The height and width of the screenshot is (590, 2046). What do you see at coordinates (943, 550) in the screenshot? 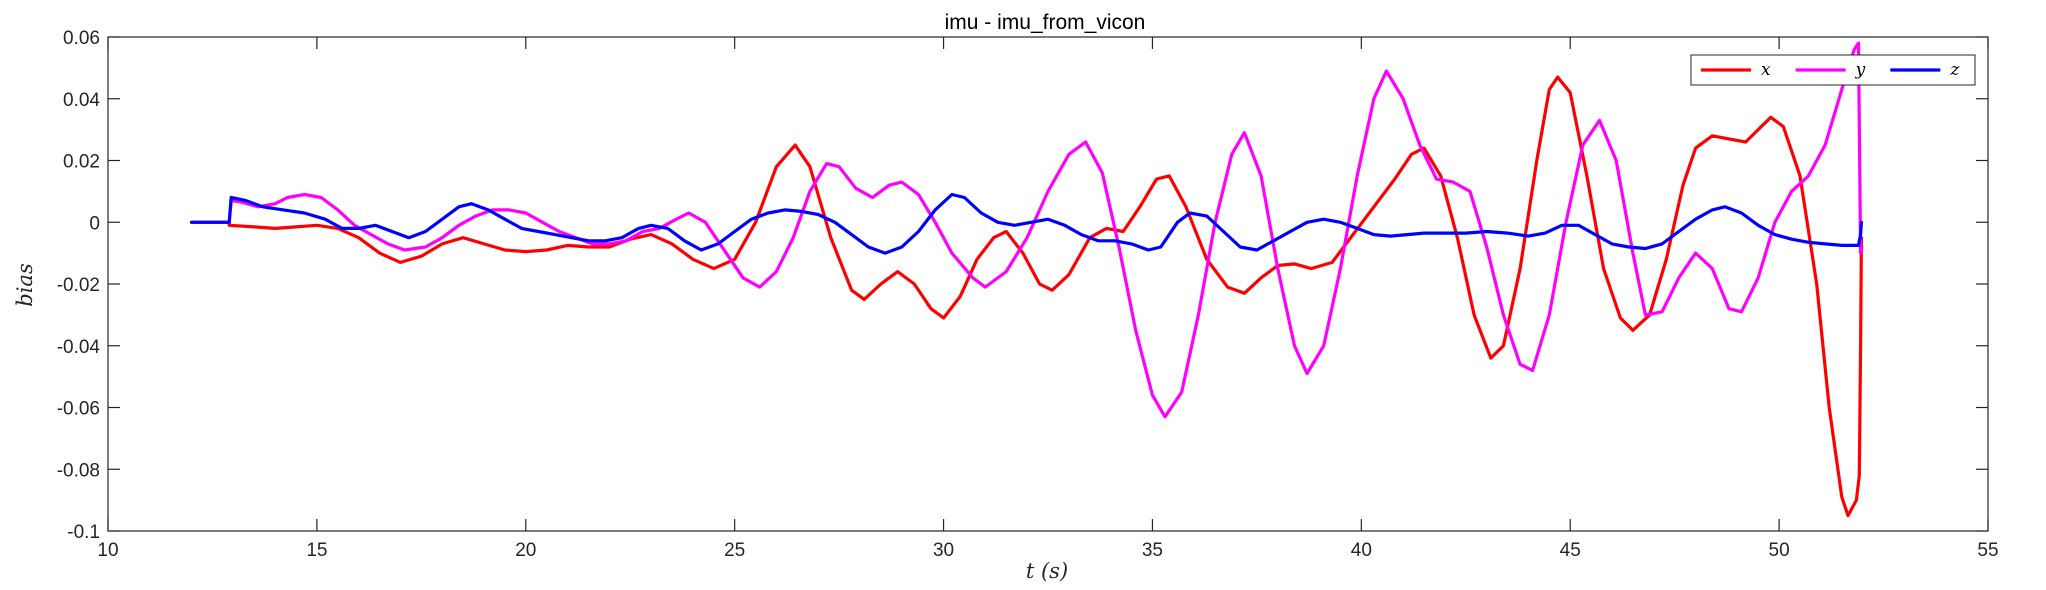
I see `x-tick-label: 30` at bounding box center [943, 550].